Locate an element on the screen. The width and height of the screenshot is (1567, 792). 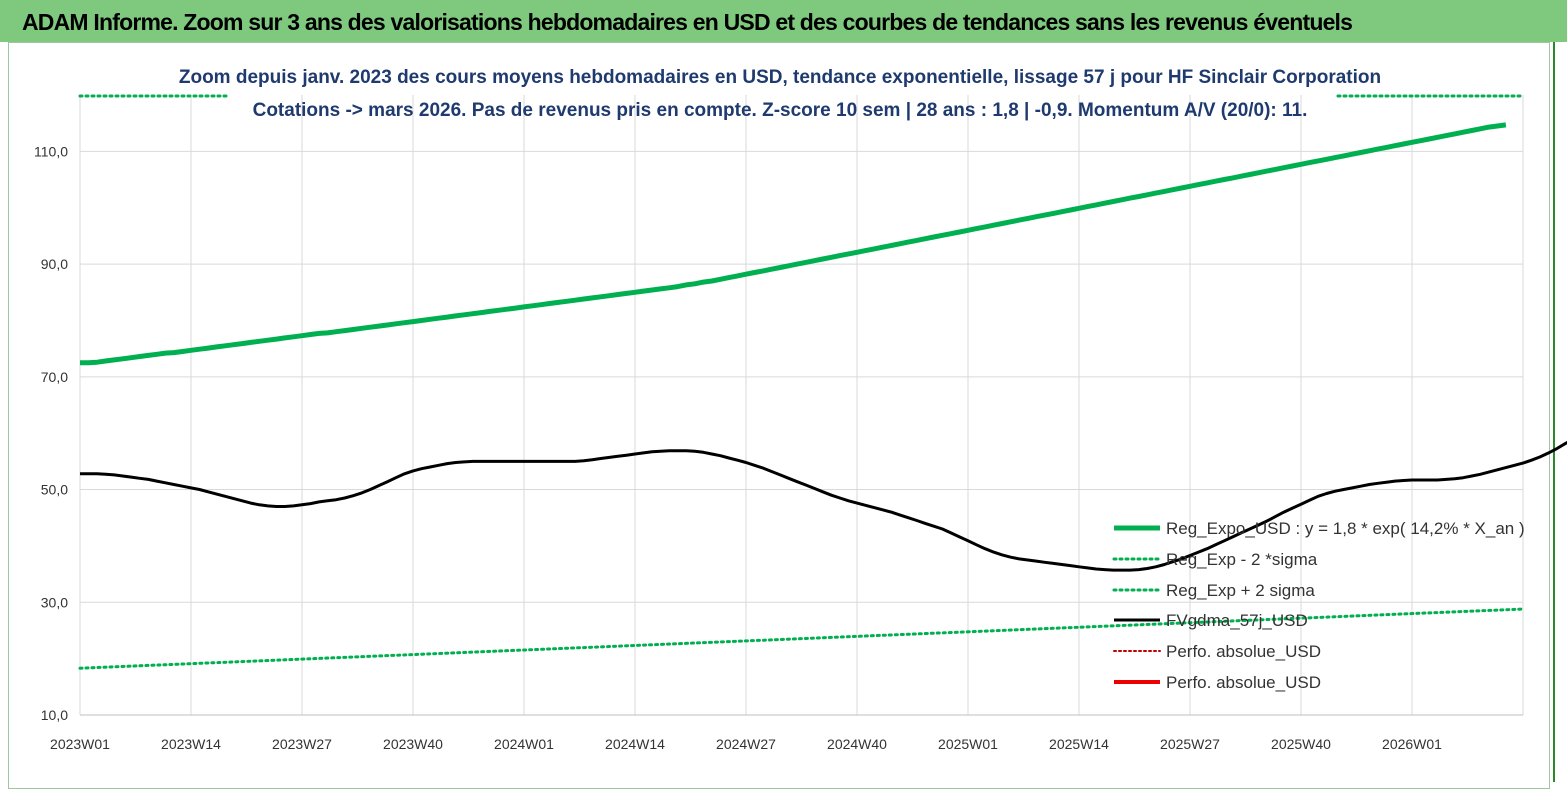
series-reg-exp-minus-2sigma is located at coordinates (801, 638).